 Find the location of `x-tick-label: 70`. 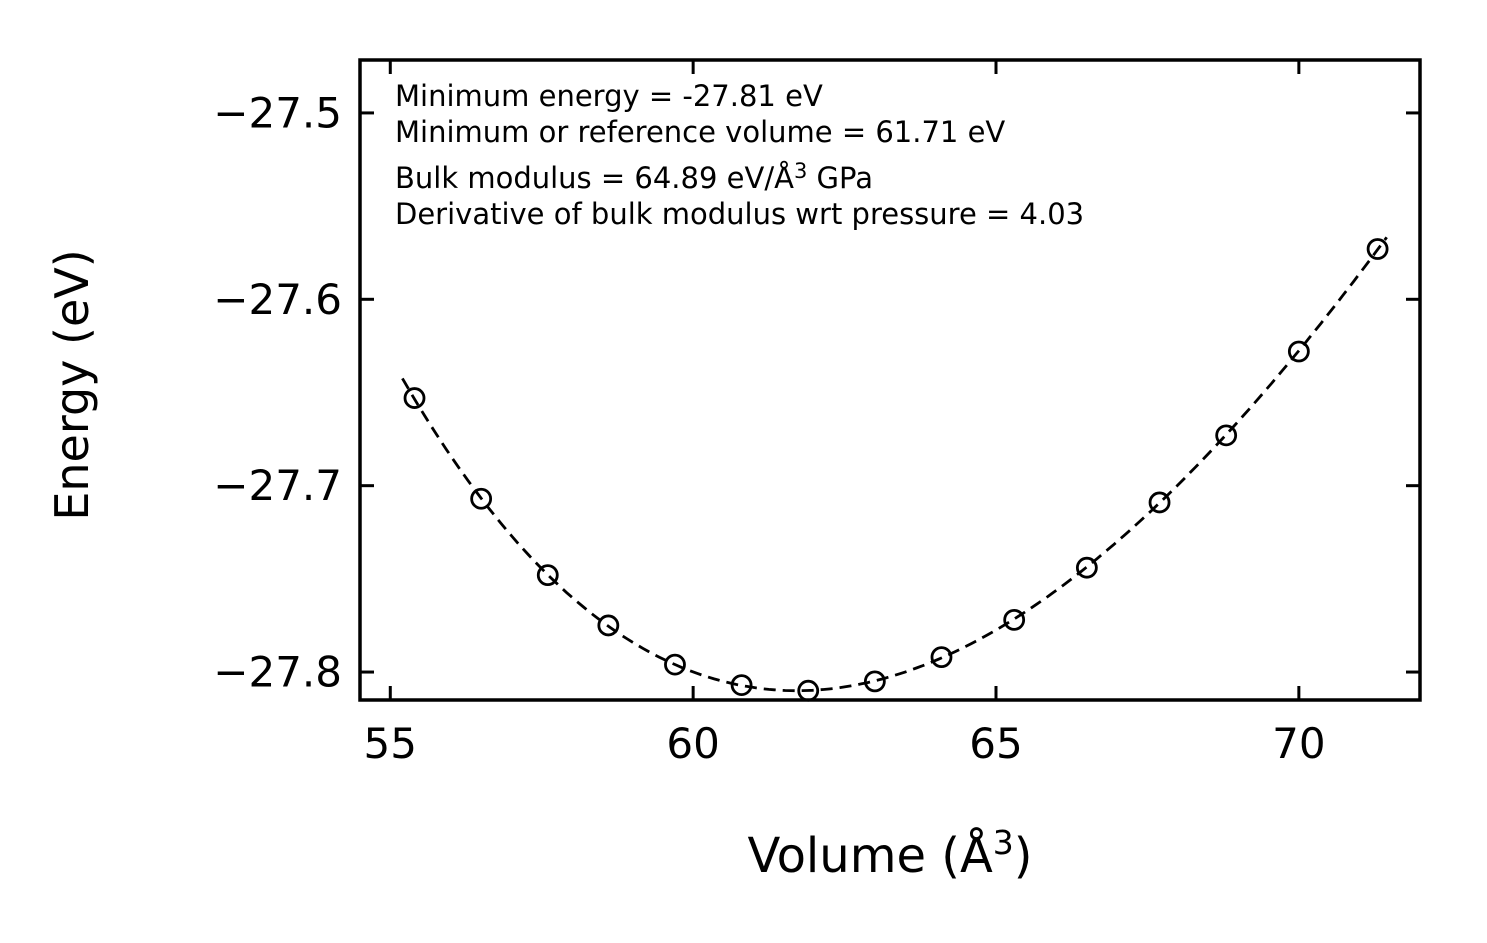

x-tick-label: 70 is located at coordinates (1298, 743).